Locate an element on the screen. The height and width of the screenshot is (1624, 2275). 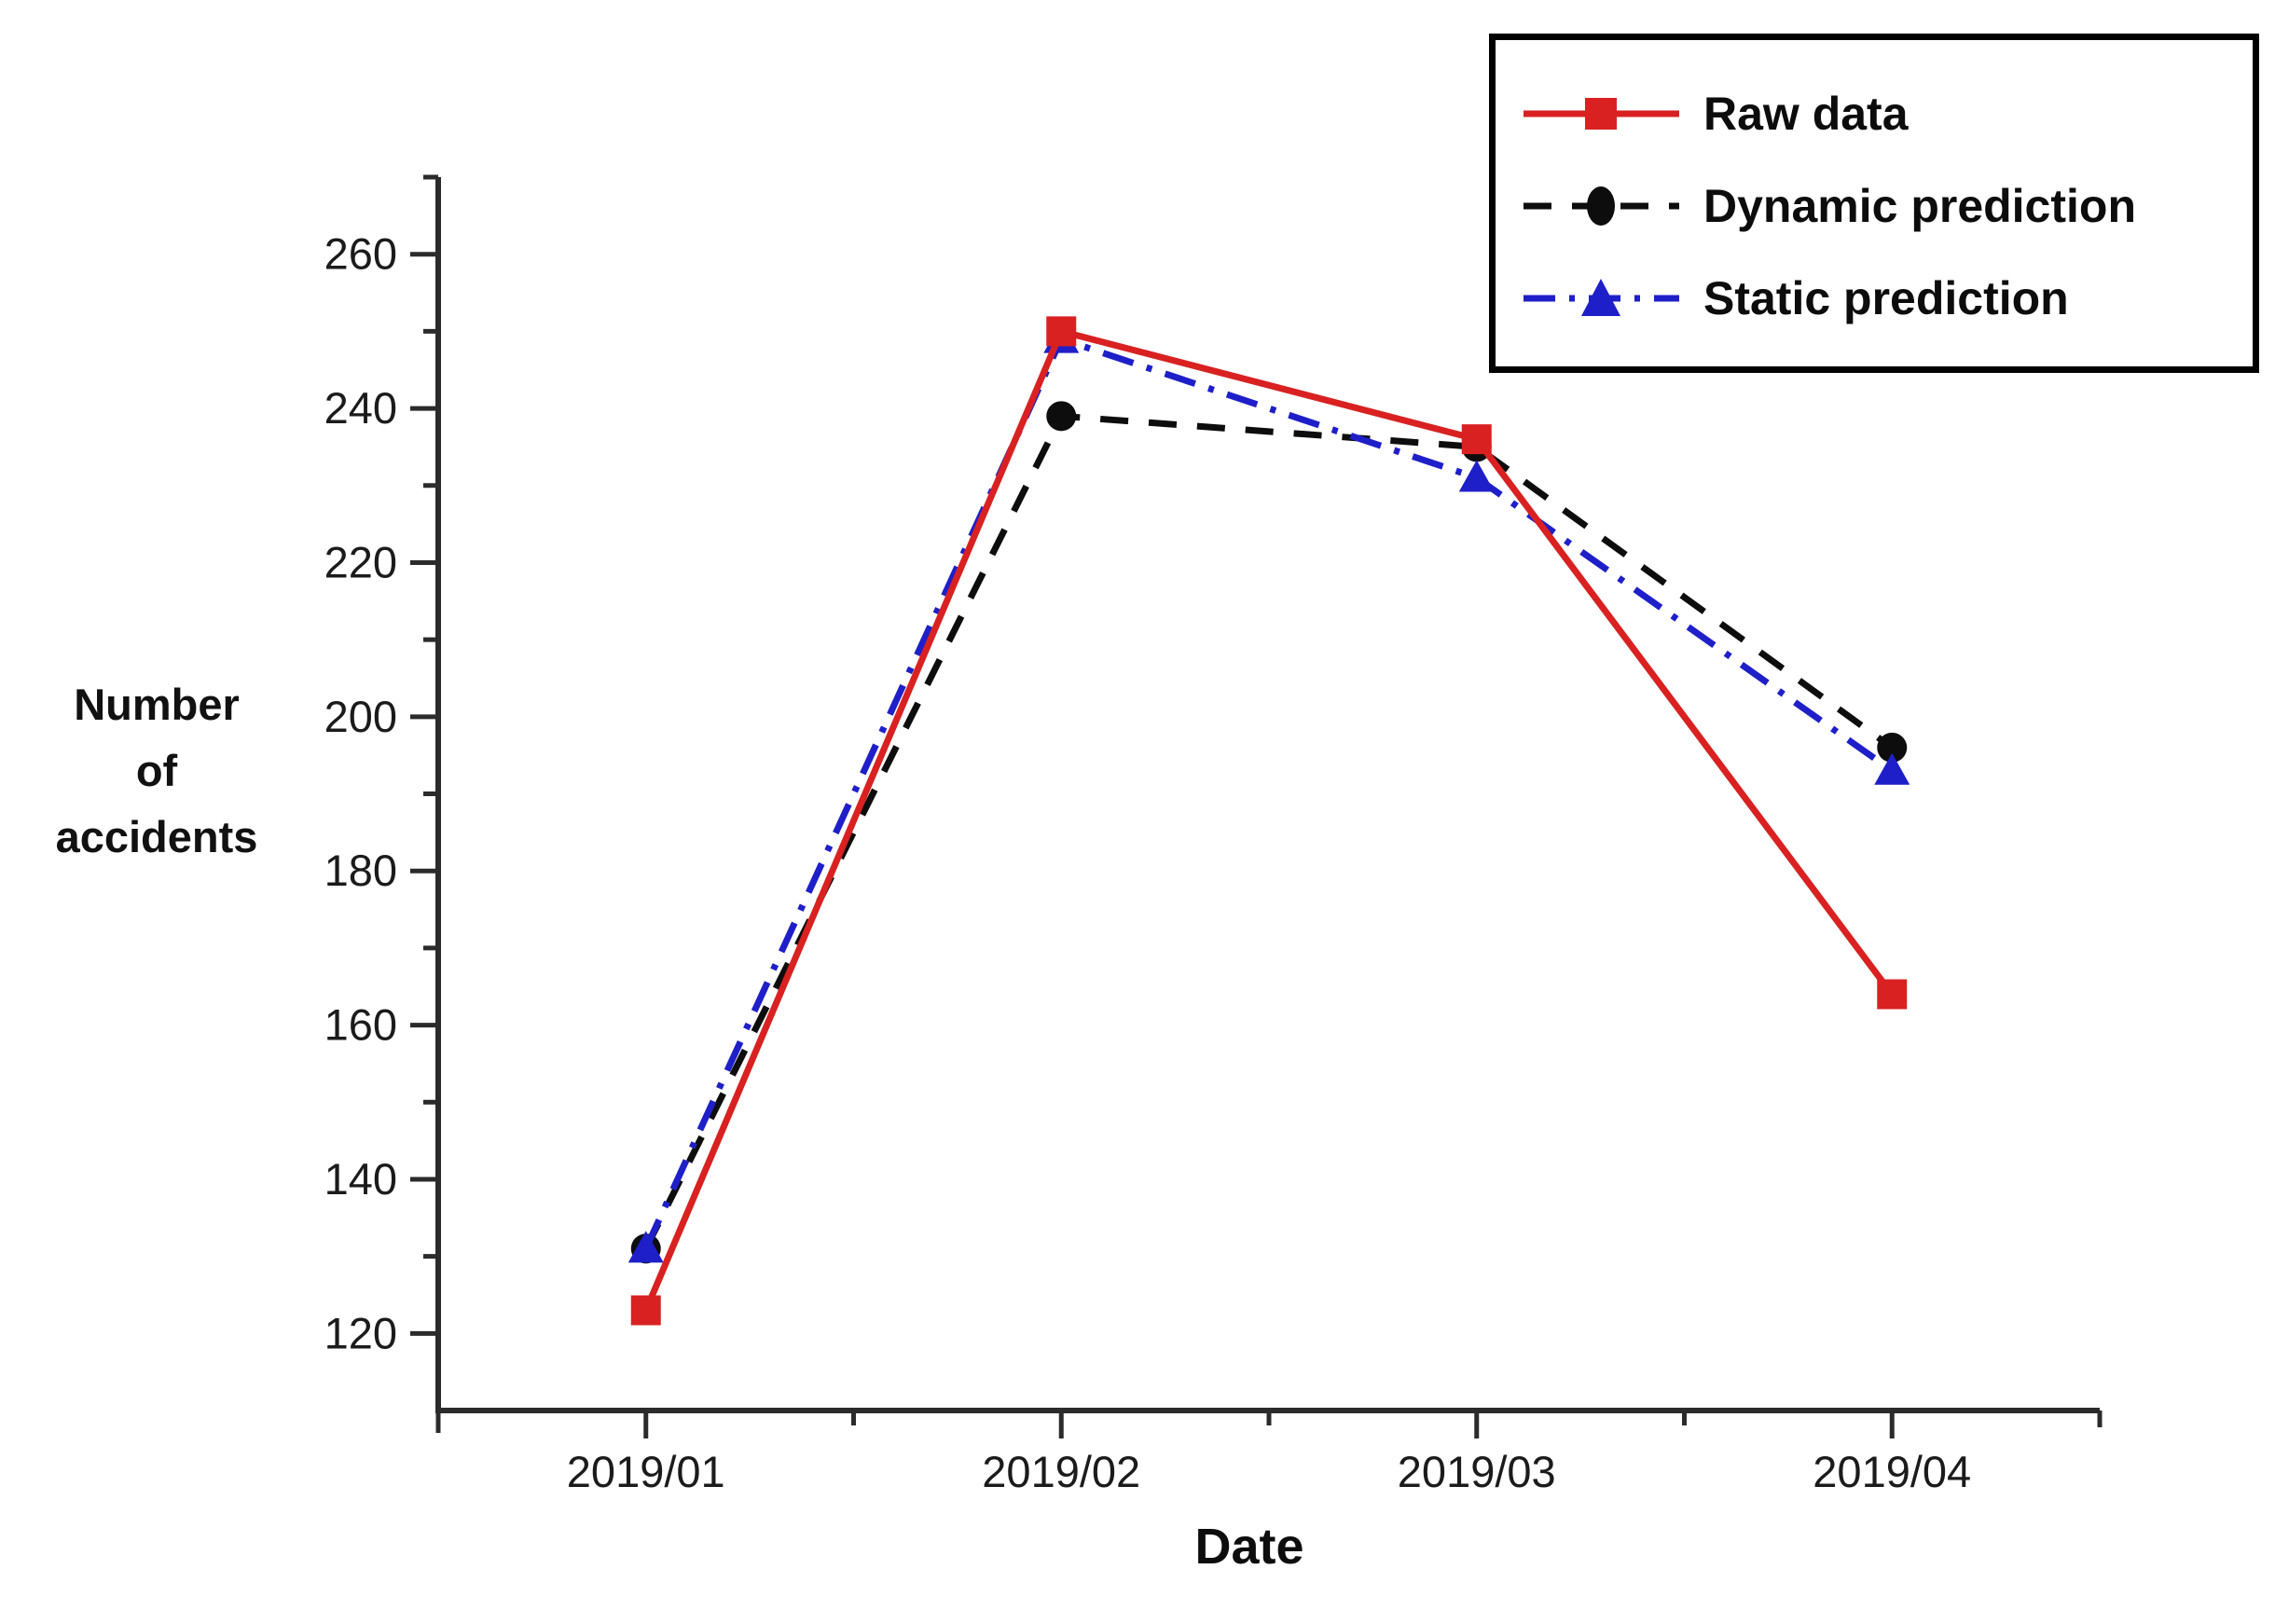
y-tick-label: 240 is located at coordinates (360, 408).